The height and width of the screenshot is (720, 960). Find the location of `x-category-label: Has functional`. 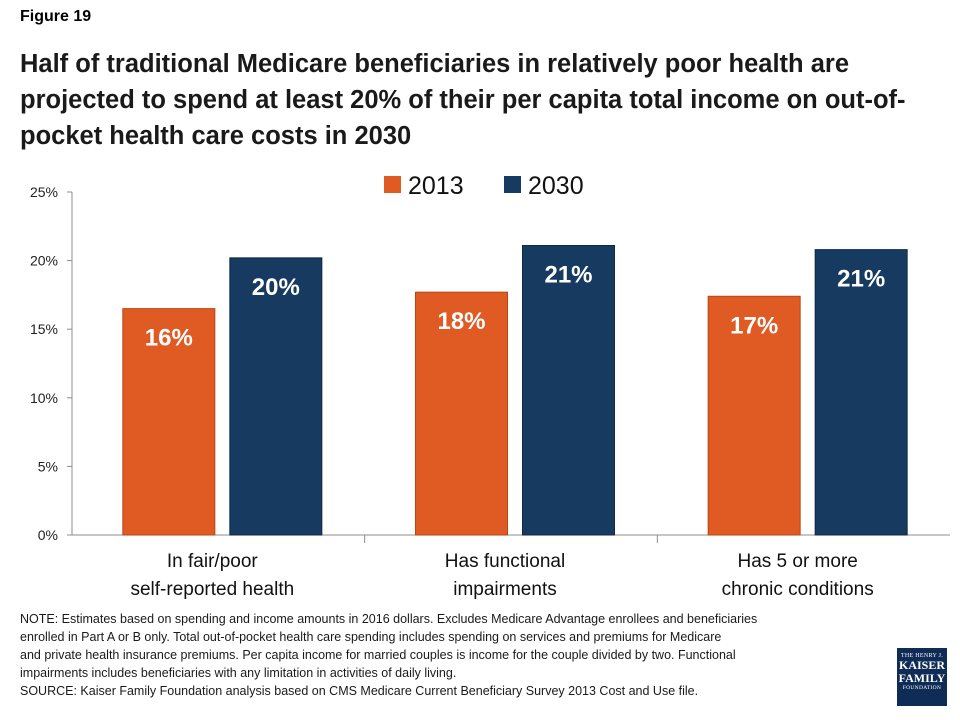

x-category-label: Has functional is located at coordinates (505, 561).